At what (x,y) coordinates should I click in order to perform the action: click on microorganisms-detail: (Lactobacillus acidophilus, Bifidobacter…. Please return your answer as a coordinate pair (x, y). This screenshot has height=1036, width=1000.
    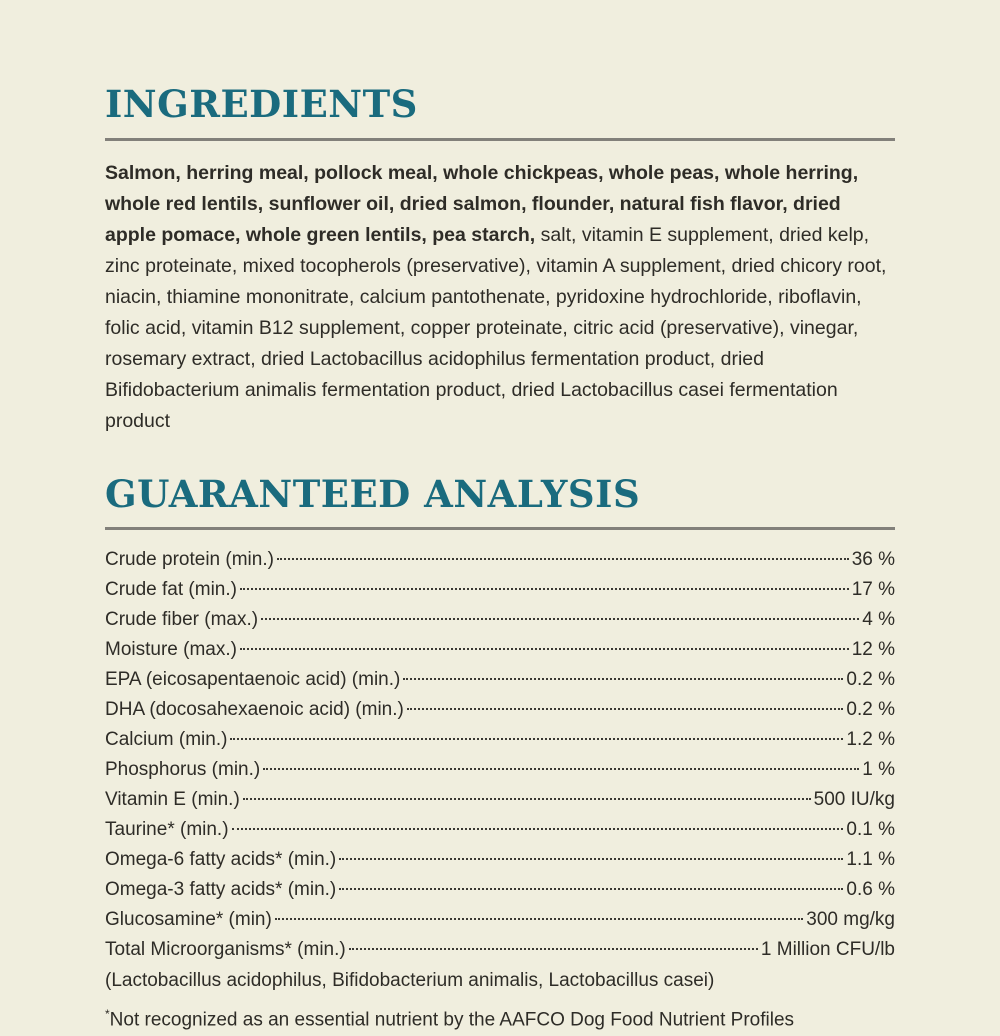
    Looking at the image, I should click on (410, 981).